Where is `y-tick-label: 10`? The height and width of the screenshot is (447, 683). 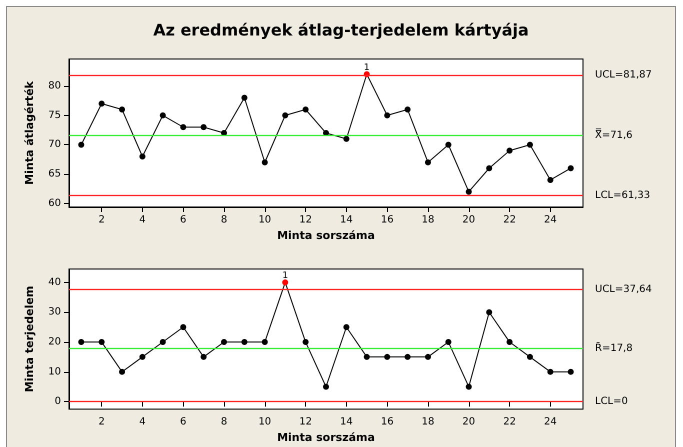
y-tick-label: 10 is located at coordinates (54, 372).